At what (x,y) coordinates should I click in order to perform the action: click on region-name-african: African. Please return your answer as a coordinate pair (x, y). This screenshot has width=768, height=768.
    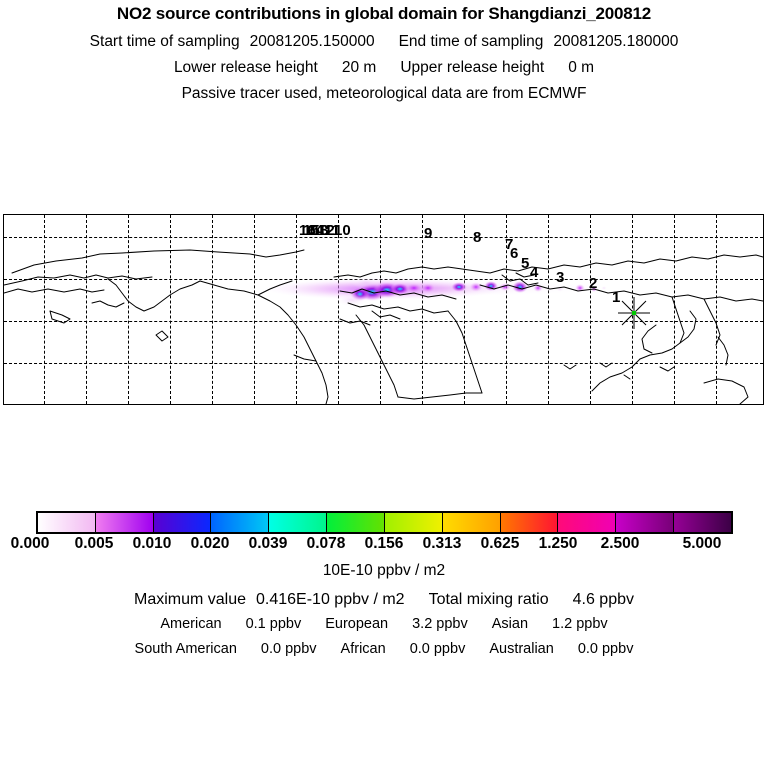
    Looking at the image, I should click on (363, 649).